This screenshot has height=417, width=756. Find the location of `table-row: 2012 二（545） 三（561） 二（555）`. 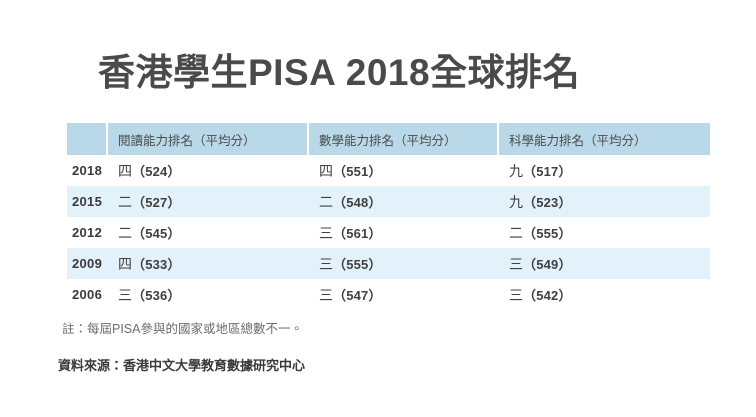

table-row: 2012 二（545） 三（561） 二（555） is located at coordinates (388, 232).